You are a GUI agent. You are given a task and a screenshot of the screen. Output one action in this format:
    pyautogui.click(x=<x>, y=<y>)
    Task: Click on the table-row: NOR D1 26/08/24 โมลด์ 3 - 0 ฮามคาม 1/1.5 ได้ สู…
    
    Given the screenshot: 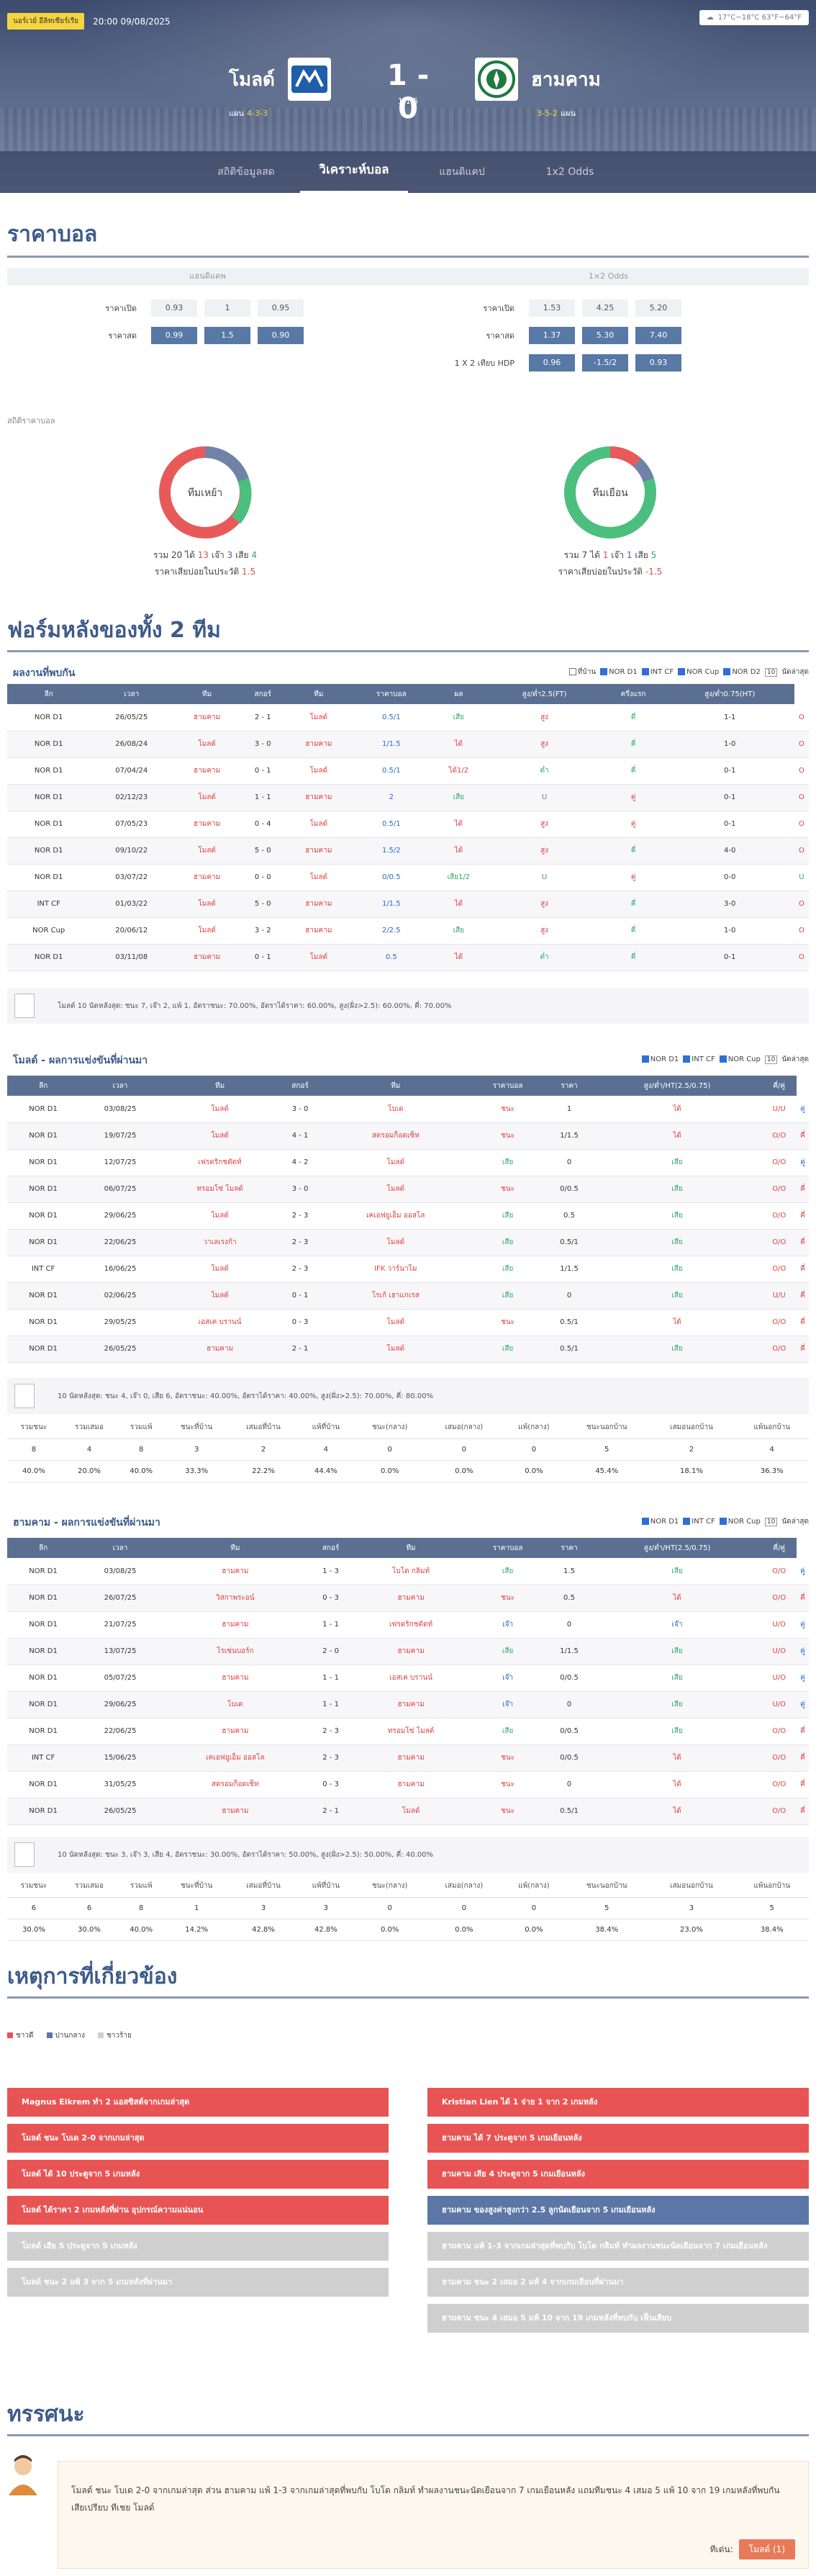 What is the action you would take?
    pyautogui.click(x=408, y=744)
    